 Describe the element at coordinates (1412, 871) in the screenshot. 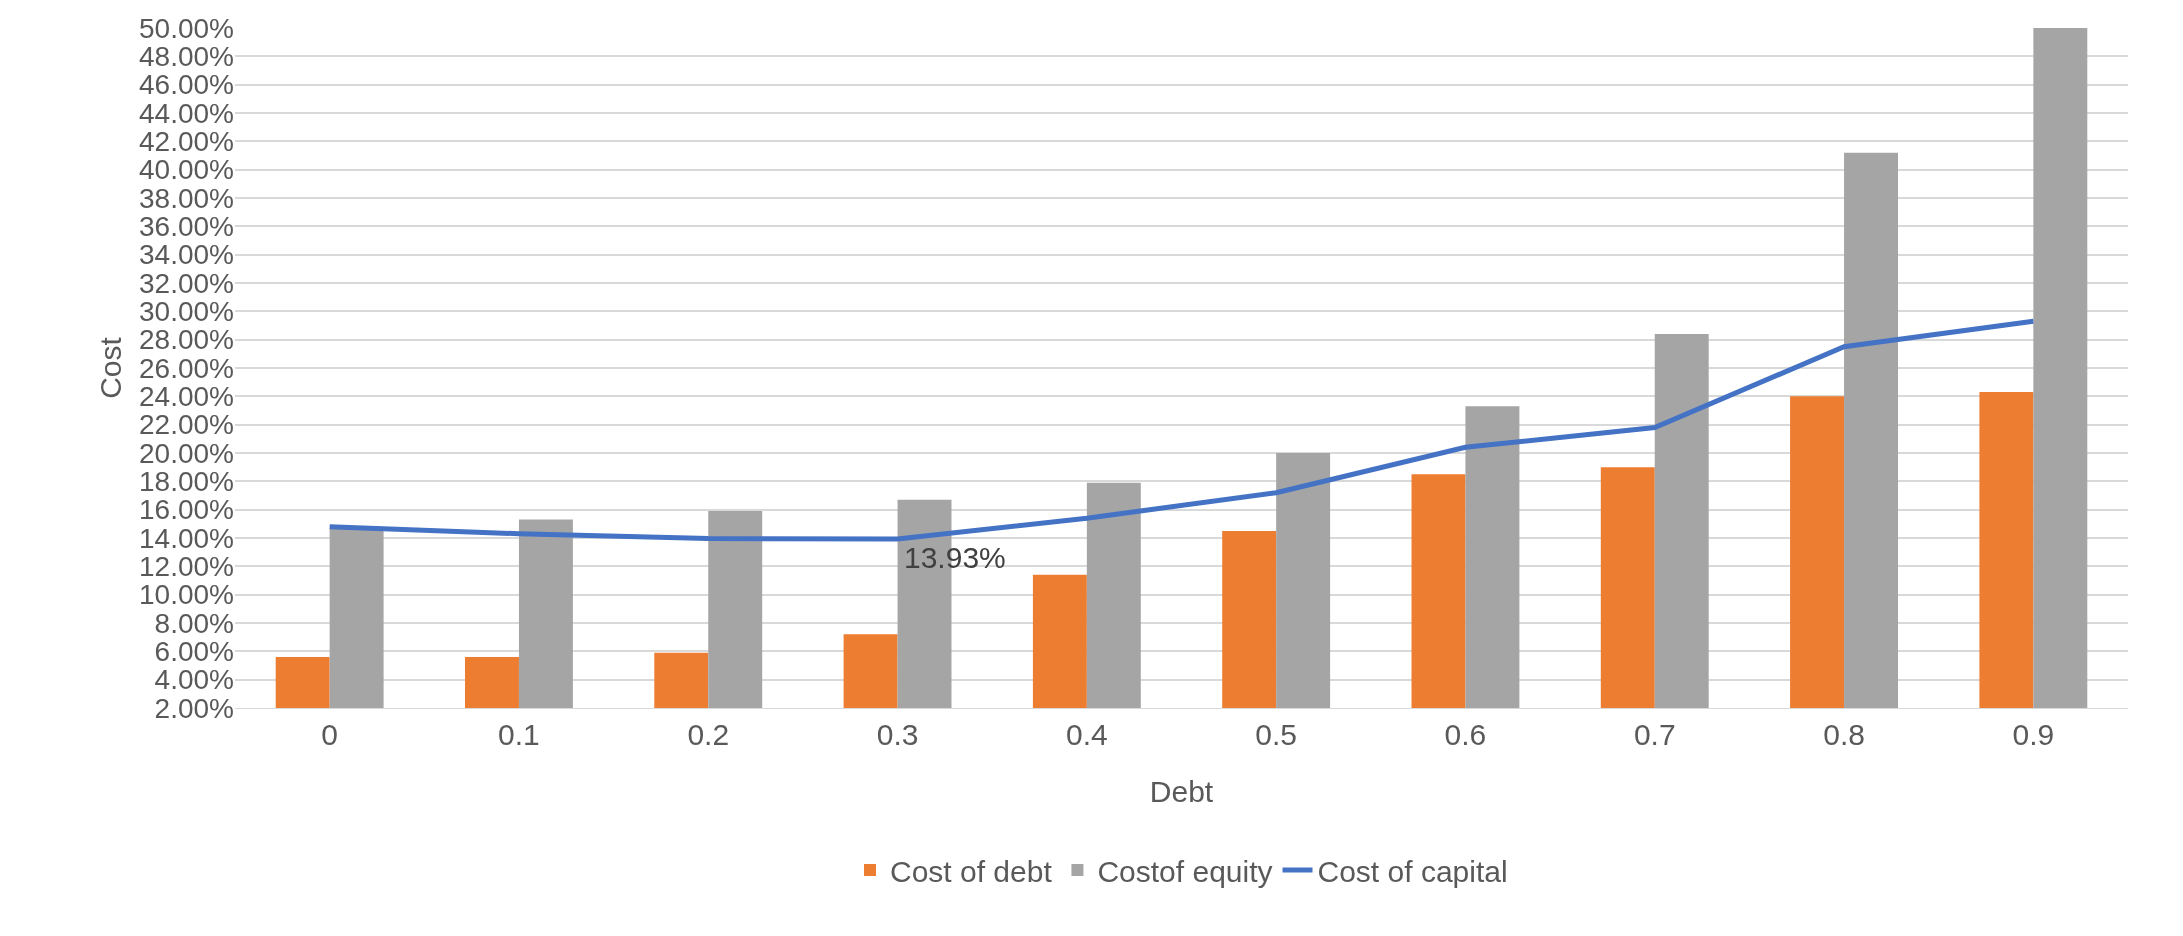

I see `legend-label: Cost of capital` at that location.